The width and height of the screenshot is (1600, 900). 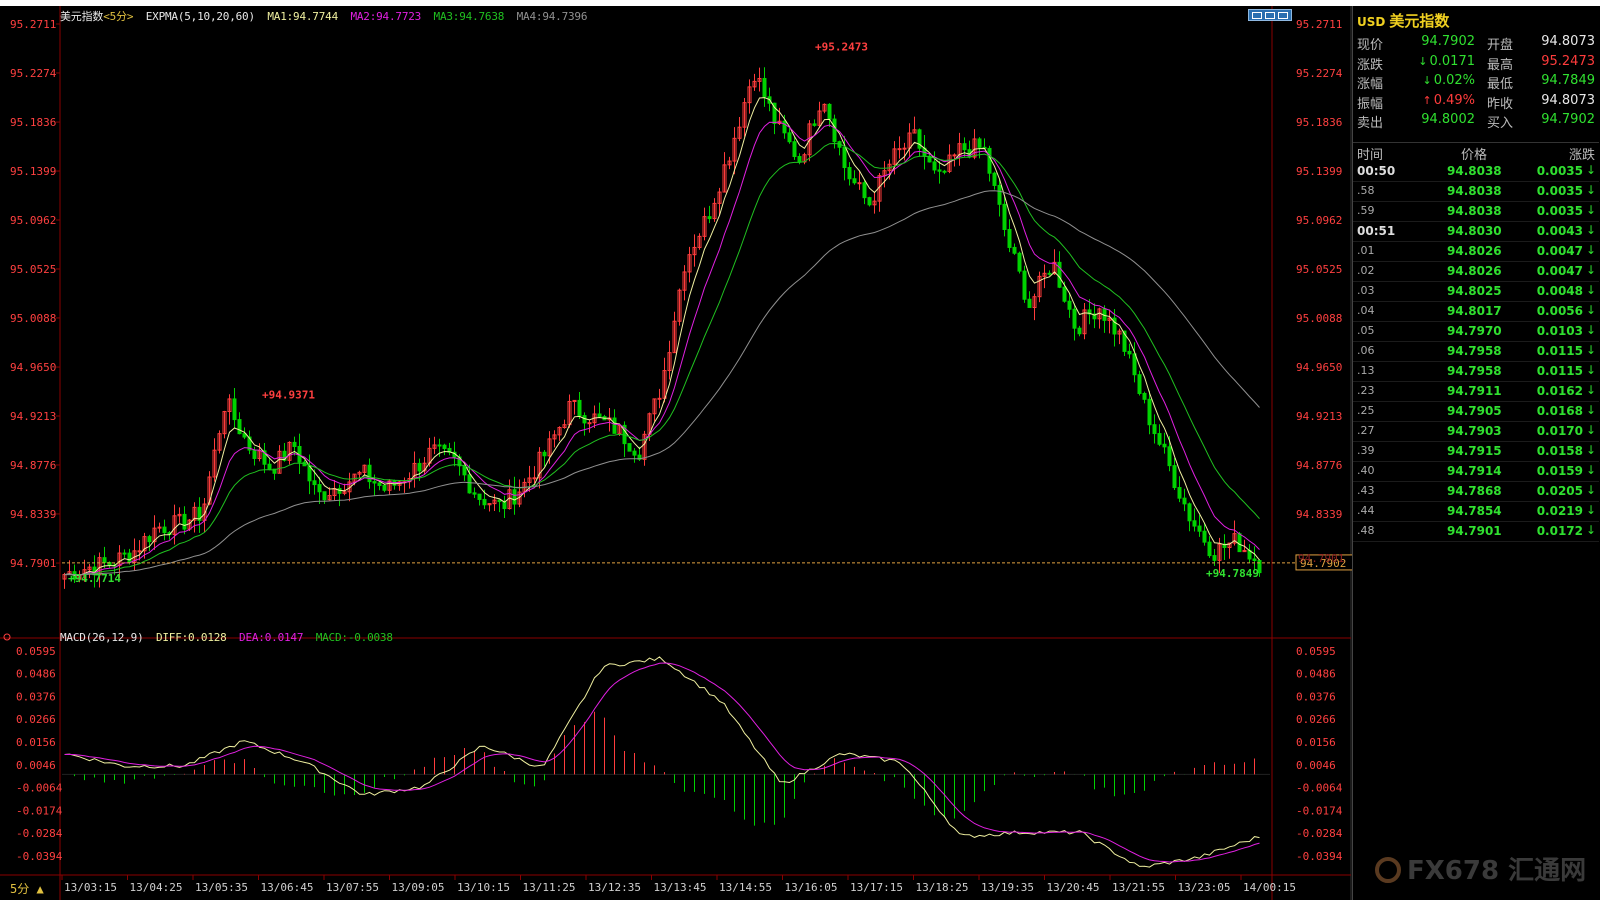 I want to click on instrument-name: 美元指数, so click(x=82, y=16).